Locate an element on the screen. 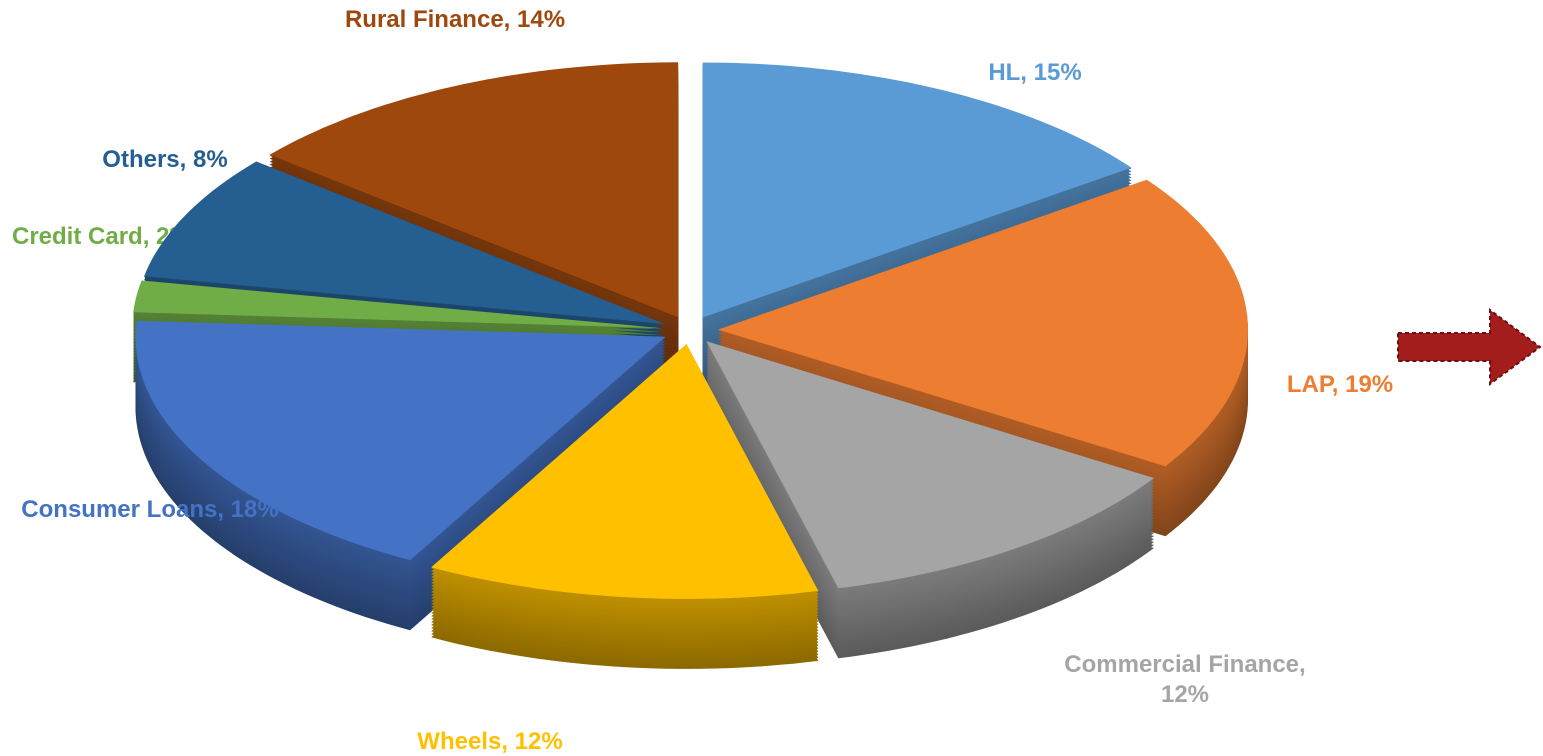 This screenshot has width=1543, height=756. data-label: Wheels, 12% is located at coordinates (490, 741).